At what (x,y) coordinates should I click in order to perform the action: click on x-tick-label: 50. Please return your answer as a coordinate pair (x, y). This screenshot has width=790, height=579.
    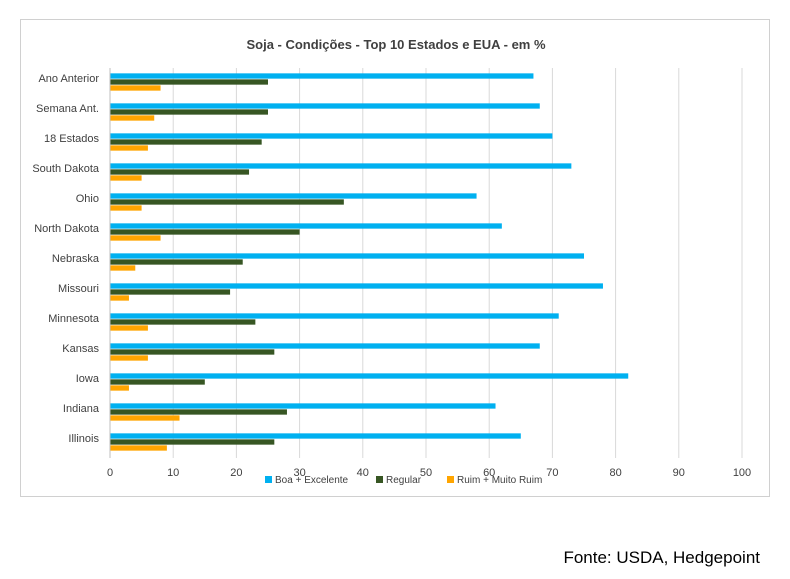
    Looking at the image, I should click on (426, 473).